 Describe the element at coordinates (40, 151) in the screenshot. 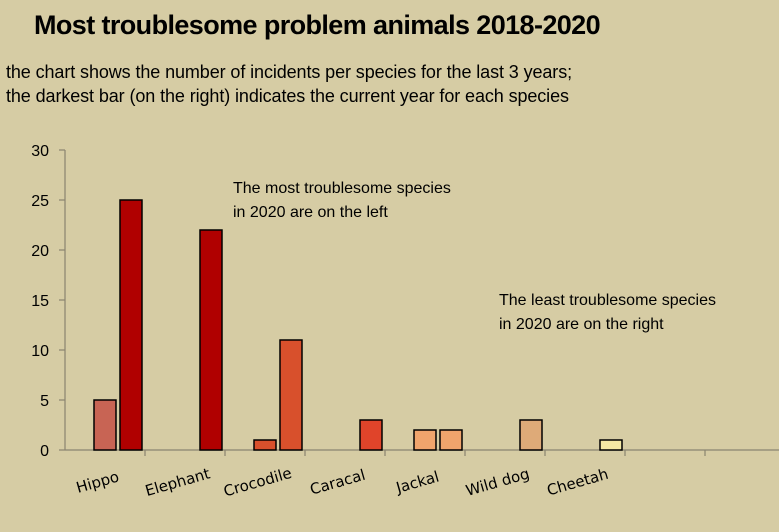

I see `y-tick-label: 30` at that location.